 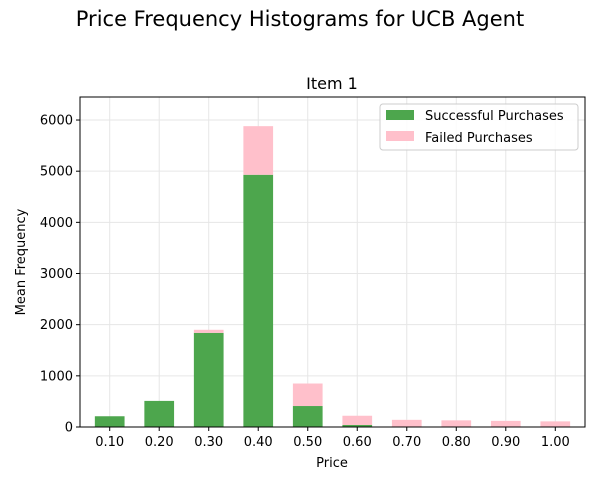 I want to click on y-tick-label: 4000, so click(x=56, y=223).